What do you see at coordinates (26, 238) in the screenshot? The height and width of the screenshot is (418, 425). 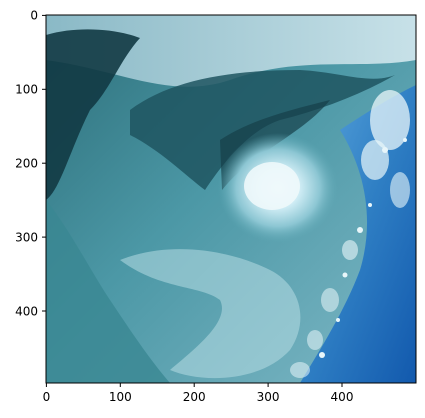 I see `y-tick-label: 300` at bounding box center [26, 238].